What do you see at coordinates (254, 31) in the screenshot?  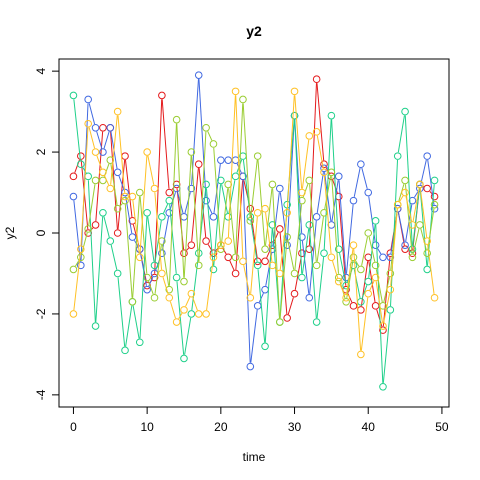 I see `chart-title: y2` at bounding box center [254, 31].